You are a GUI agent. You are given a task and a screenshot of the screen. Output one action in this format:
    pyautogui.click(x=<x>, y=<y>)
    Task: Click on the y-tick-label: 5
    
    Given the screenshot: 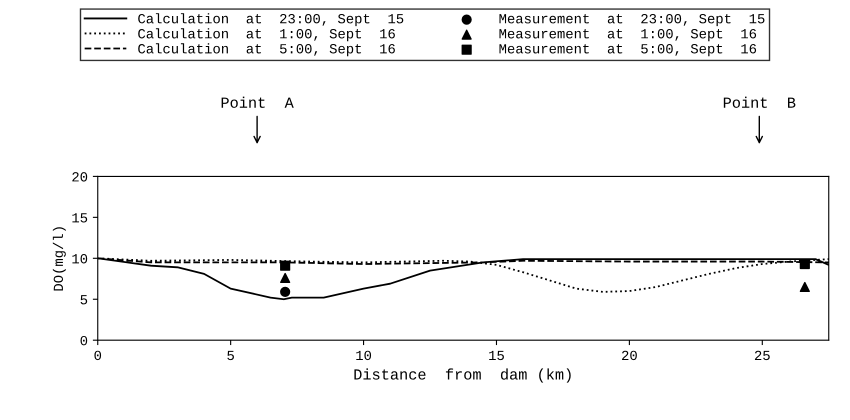 What is the action you would take?
    pyautogui.click(x=84, y=299)
    